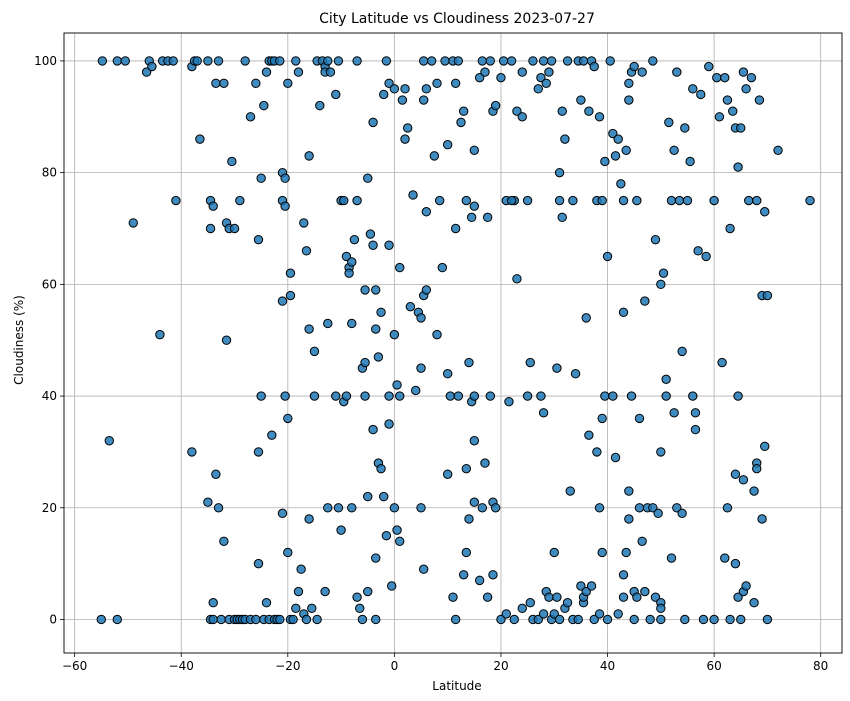 The width and height of the screenshot is (850, 701). I want to click on x-tick-label: 20, so click(500, 666).